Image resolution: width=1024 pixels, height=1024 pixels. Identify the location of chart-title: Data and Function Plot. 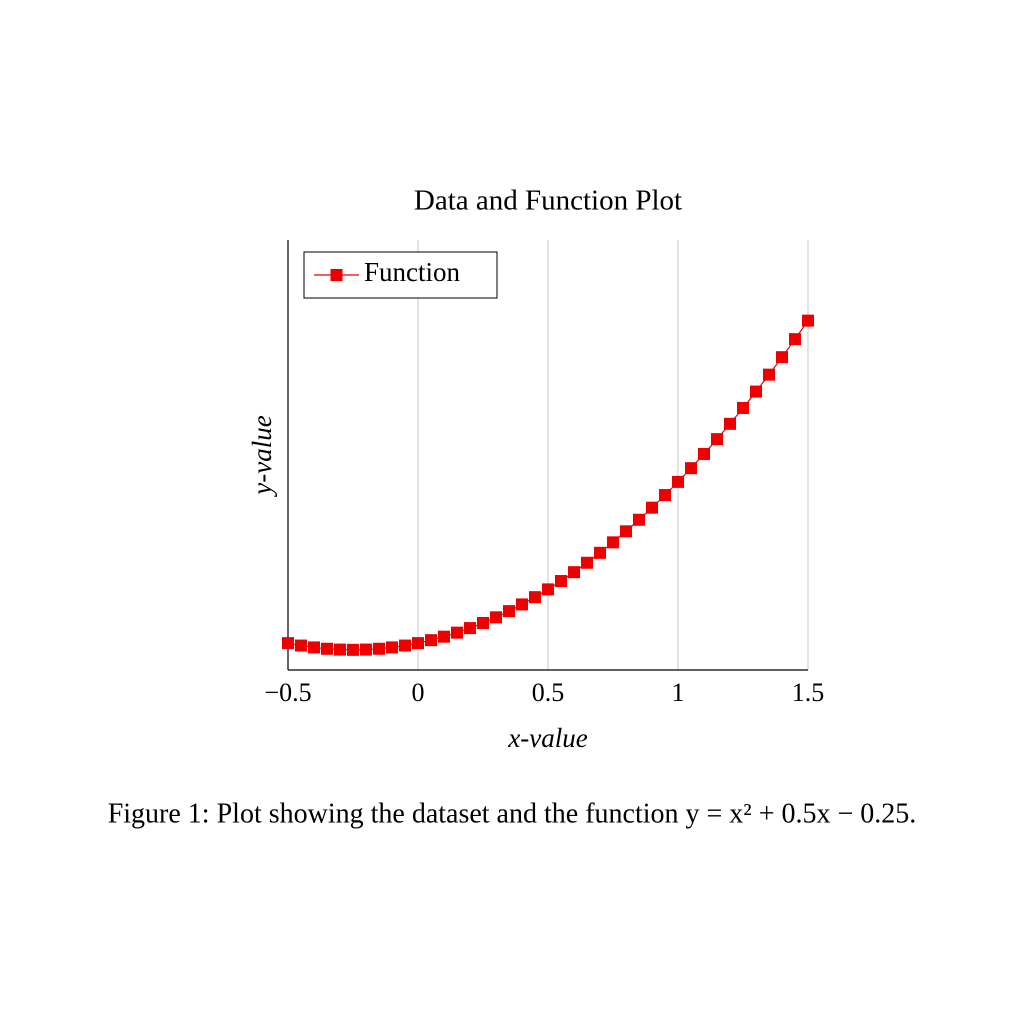
(548, 201).